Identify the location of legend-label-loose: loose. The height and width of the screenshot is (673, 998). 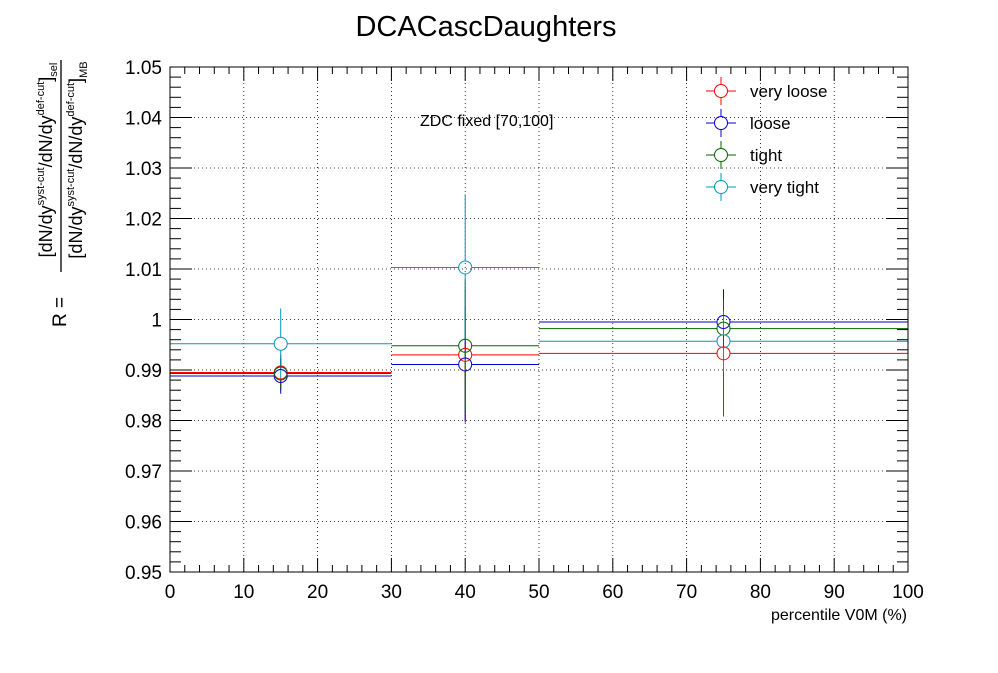
(770, 123).